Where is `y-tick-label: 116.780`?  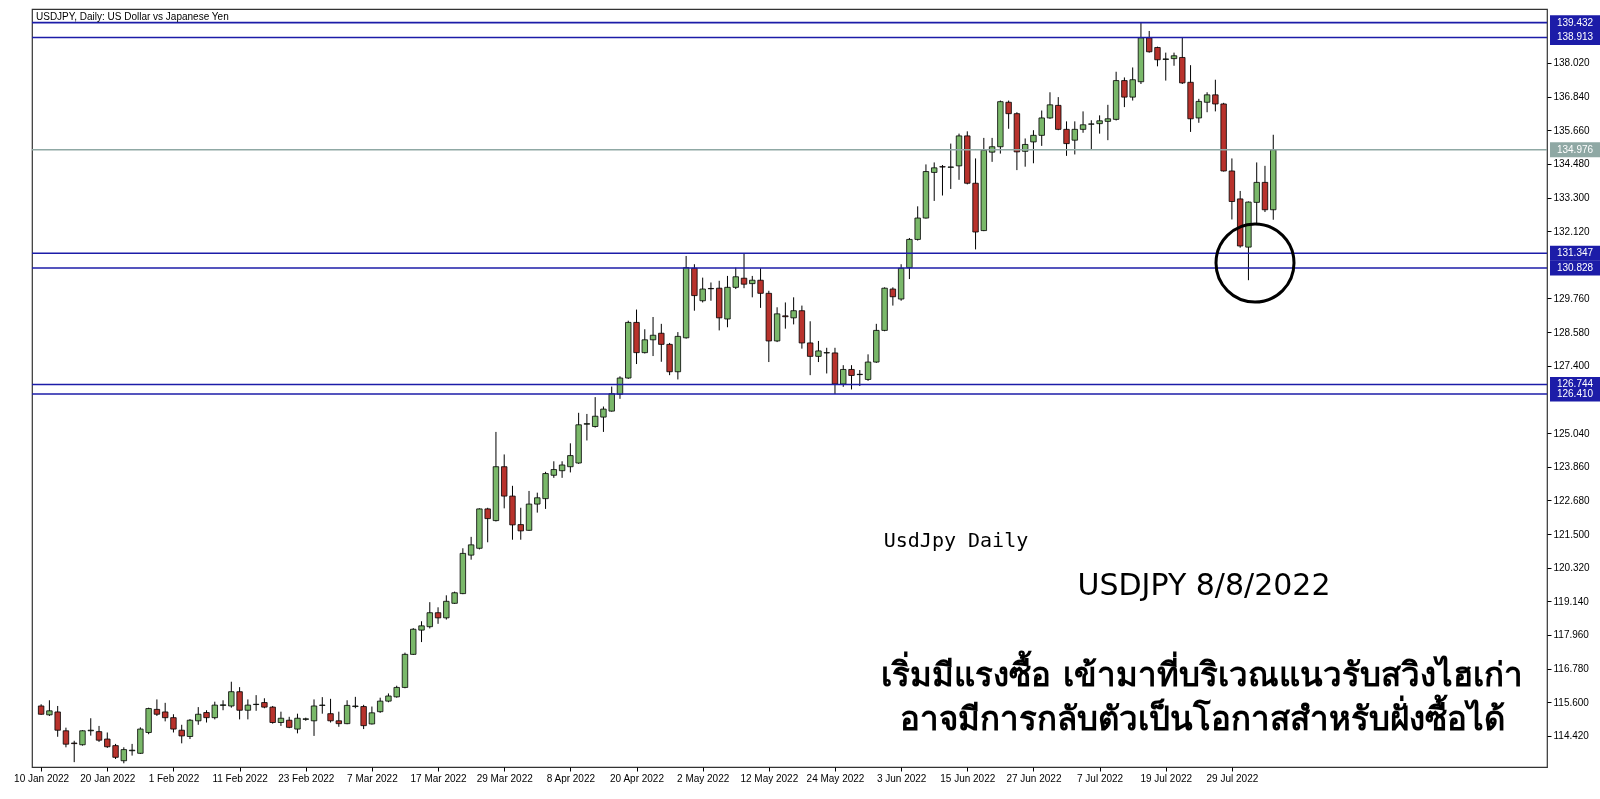
y-tick-label: 116.780 is located at coordinates (1571, 669).